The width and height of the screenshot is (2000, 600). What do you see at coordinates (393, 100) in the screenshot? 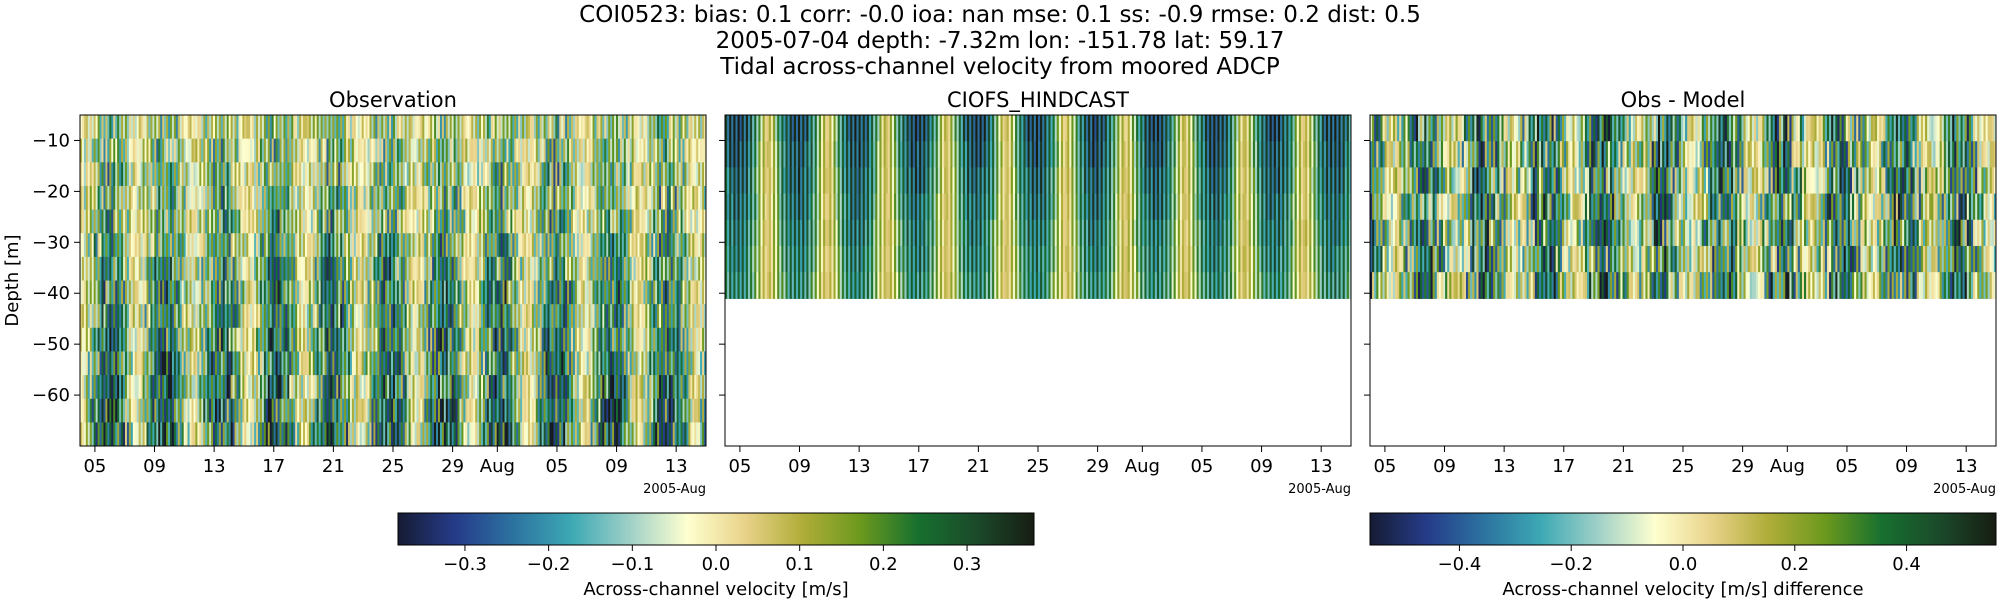
I see `panel-title: Observation` at bounding box center [393, 100].